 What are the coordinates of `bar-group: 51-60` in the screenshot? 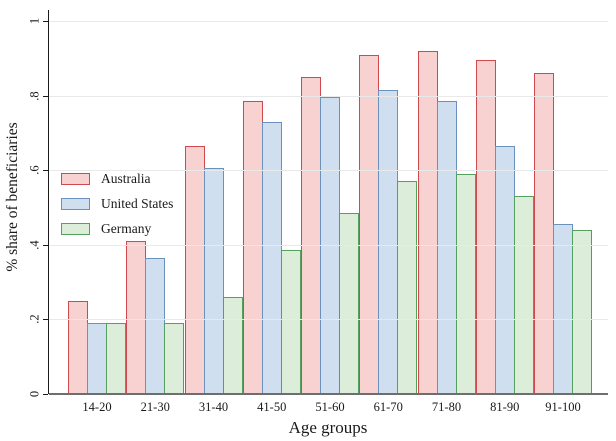 It's located at (330, 217).